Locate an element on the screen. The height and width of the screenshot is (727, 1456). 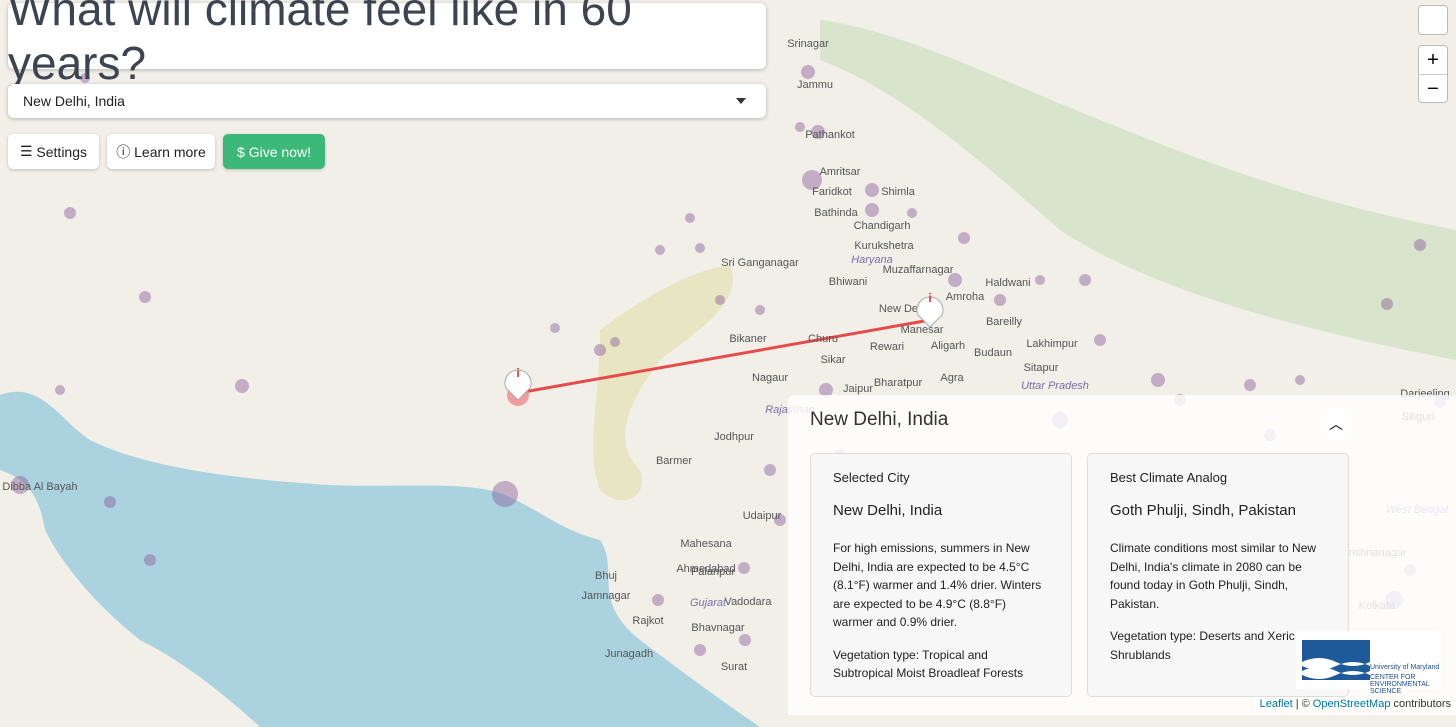
map-label: Junagadh is located at coordinates (629, 654).